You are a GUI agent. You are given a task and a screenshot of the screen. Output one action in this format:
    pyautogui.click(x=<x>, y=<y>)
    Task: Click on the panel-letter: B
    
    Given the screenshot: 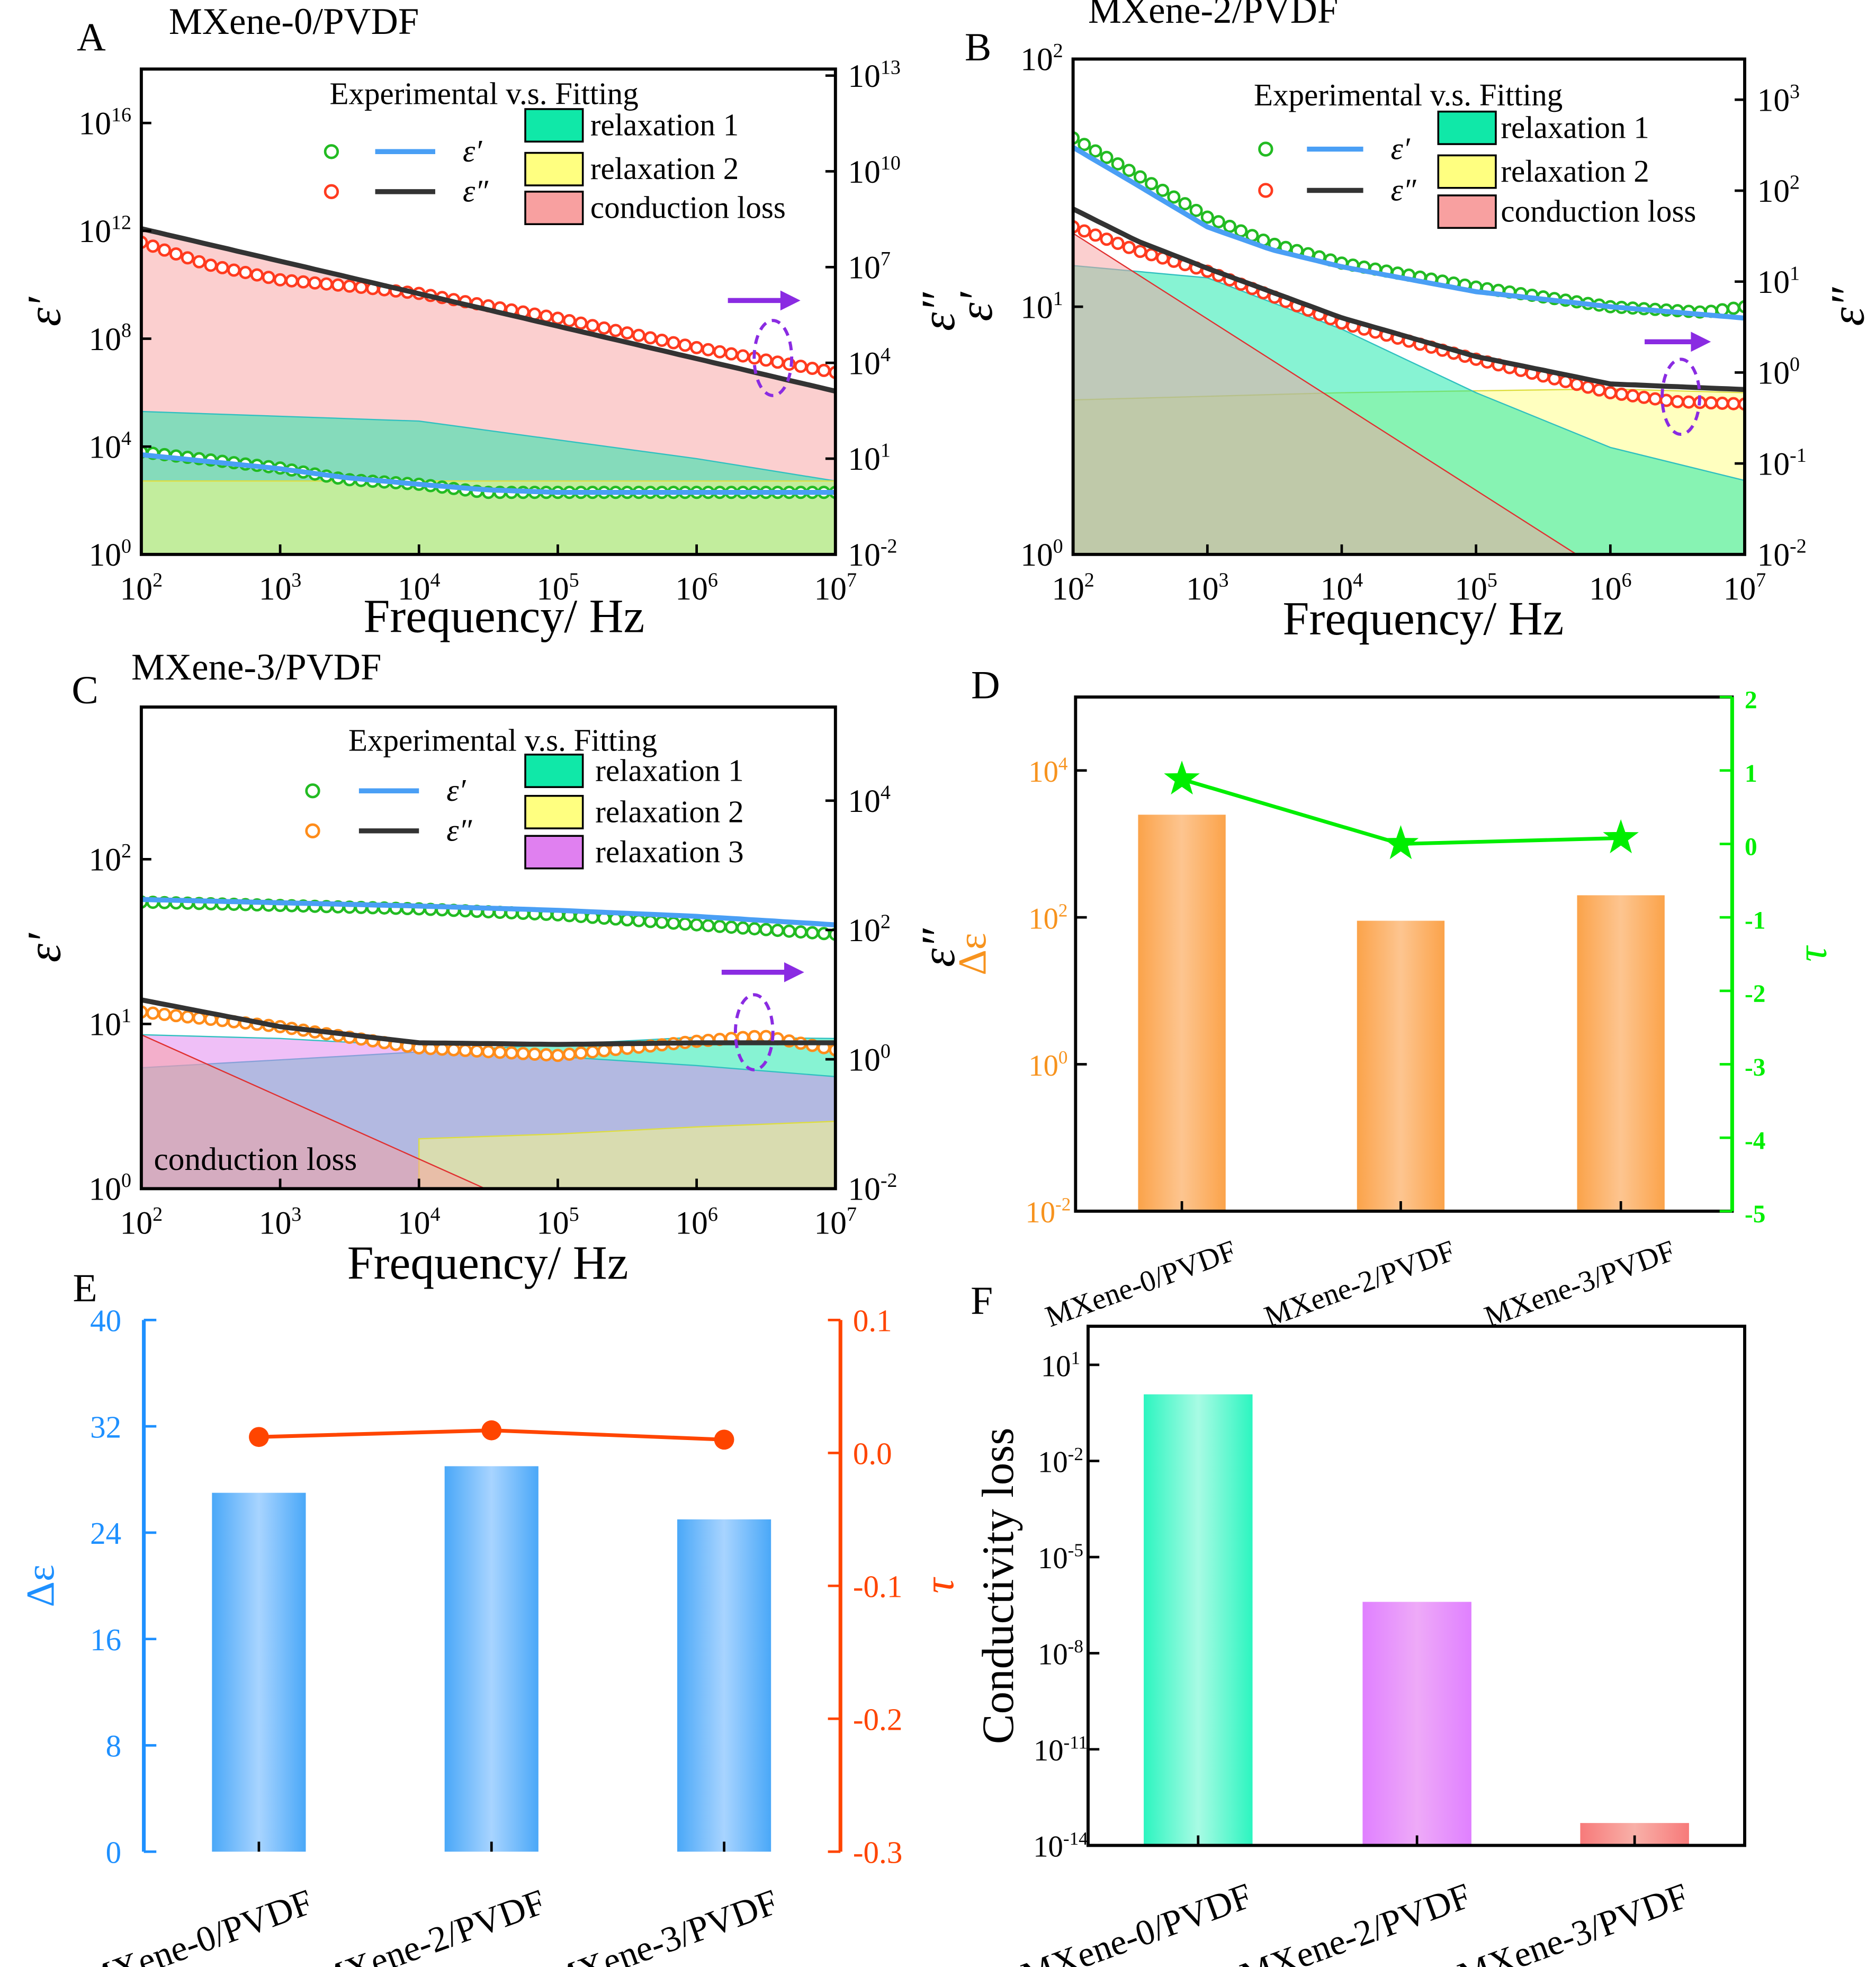 What is the action you would take?
    pyautogui.click(x=978, y=47)
    